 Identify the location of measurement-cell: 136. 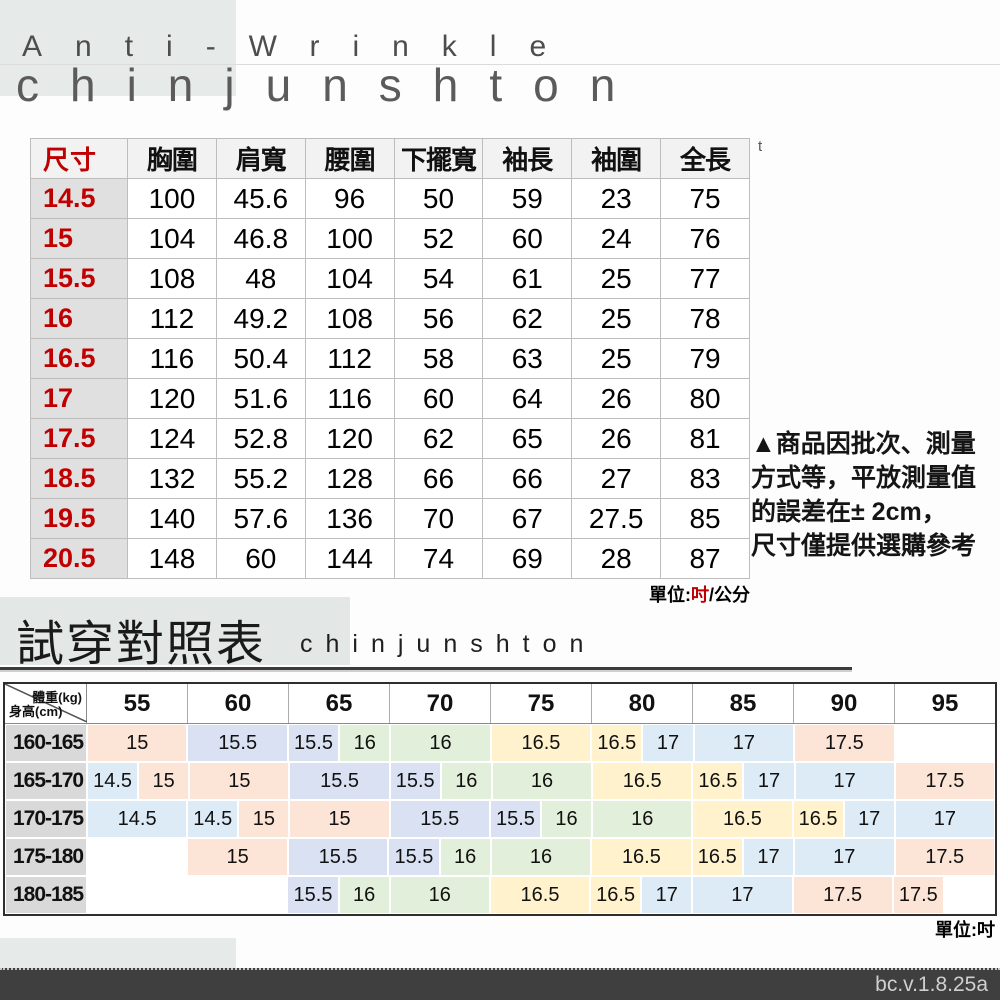
(349, 518).